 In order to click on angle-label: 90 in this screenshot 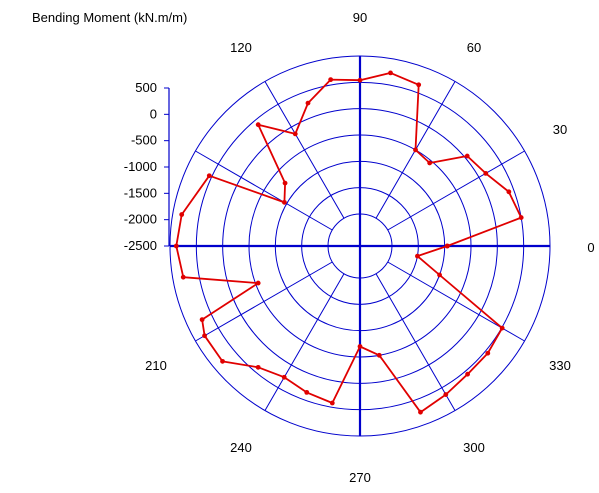, I will do `click(360, 17)`.